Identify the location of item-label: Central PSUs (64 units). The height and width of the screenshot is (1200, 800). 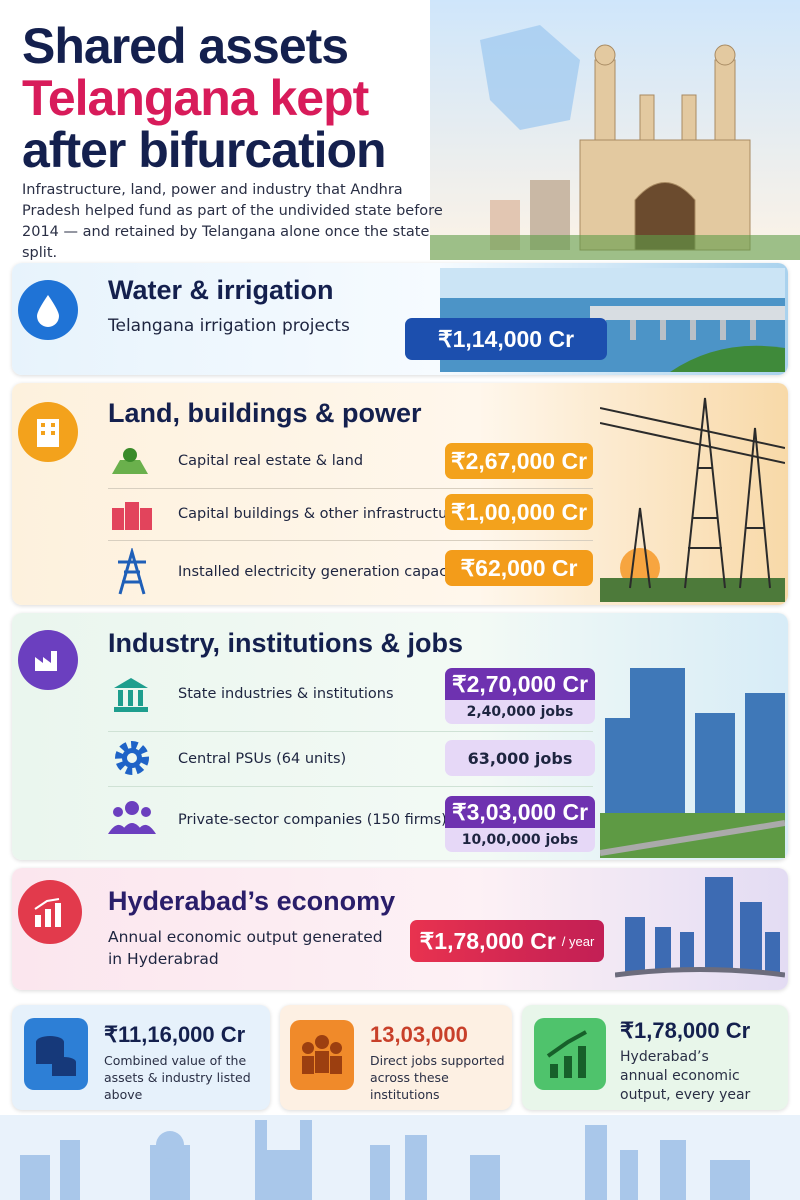
(262, 759).